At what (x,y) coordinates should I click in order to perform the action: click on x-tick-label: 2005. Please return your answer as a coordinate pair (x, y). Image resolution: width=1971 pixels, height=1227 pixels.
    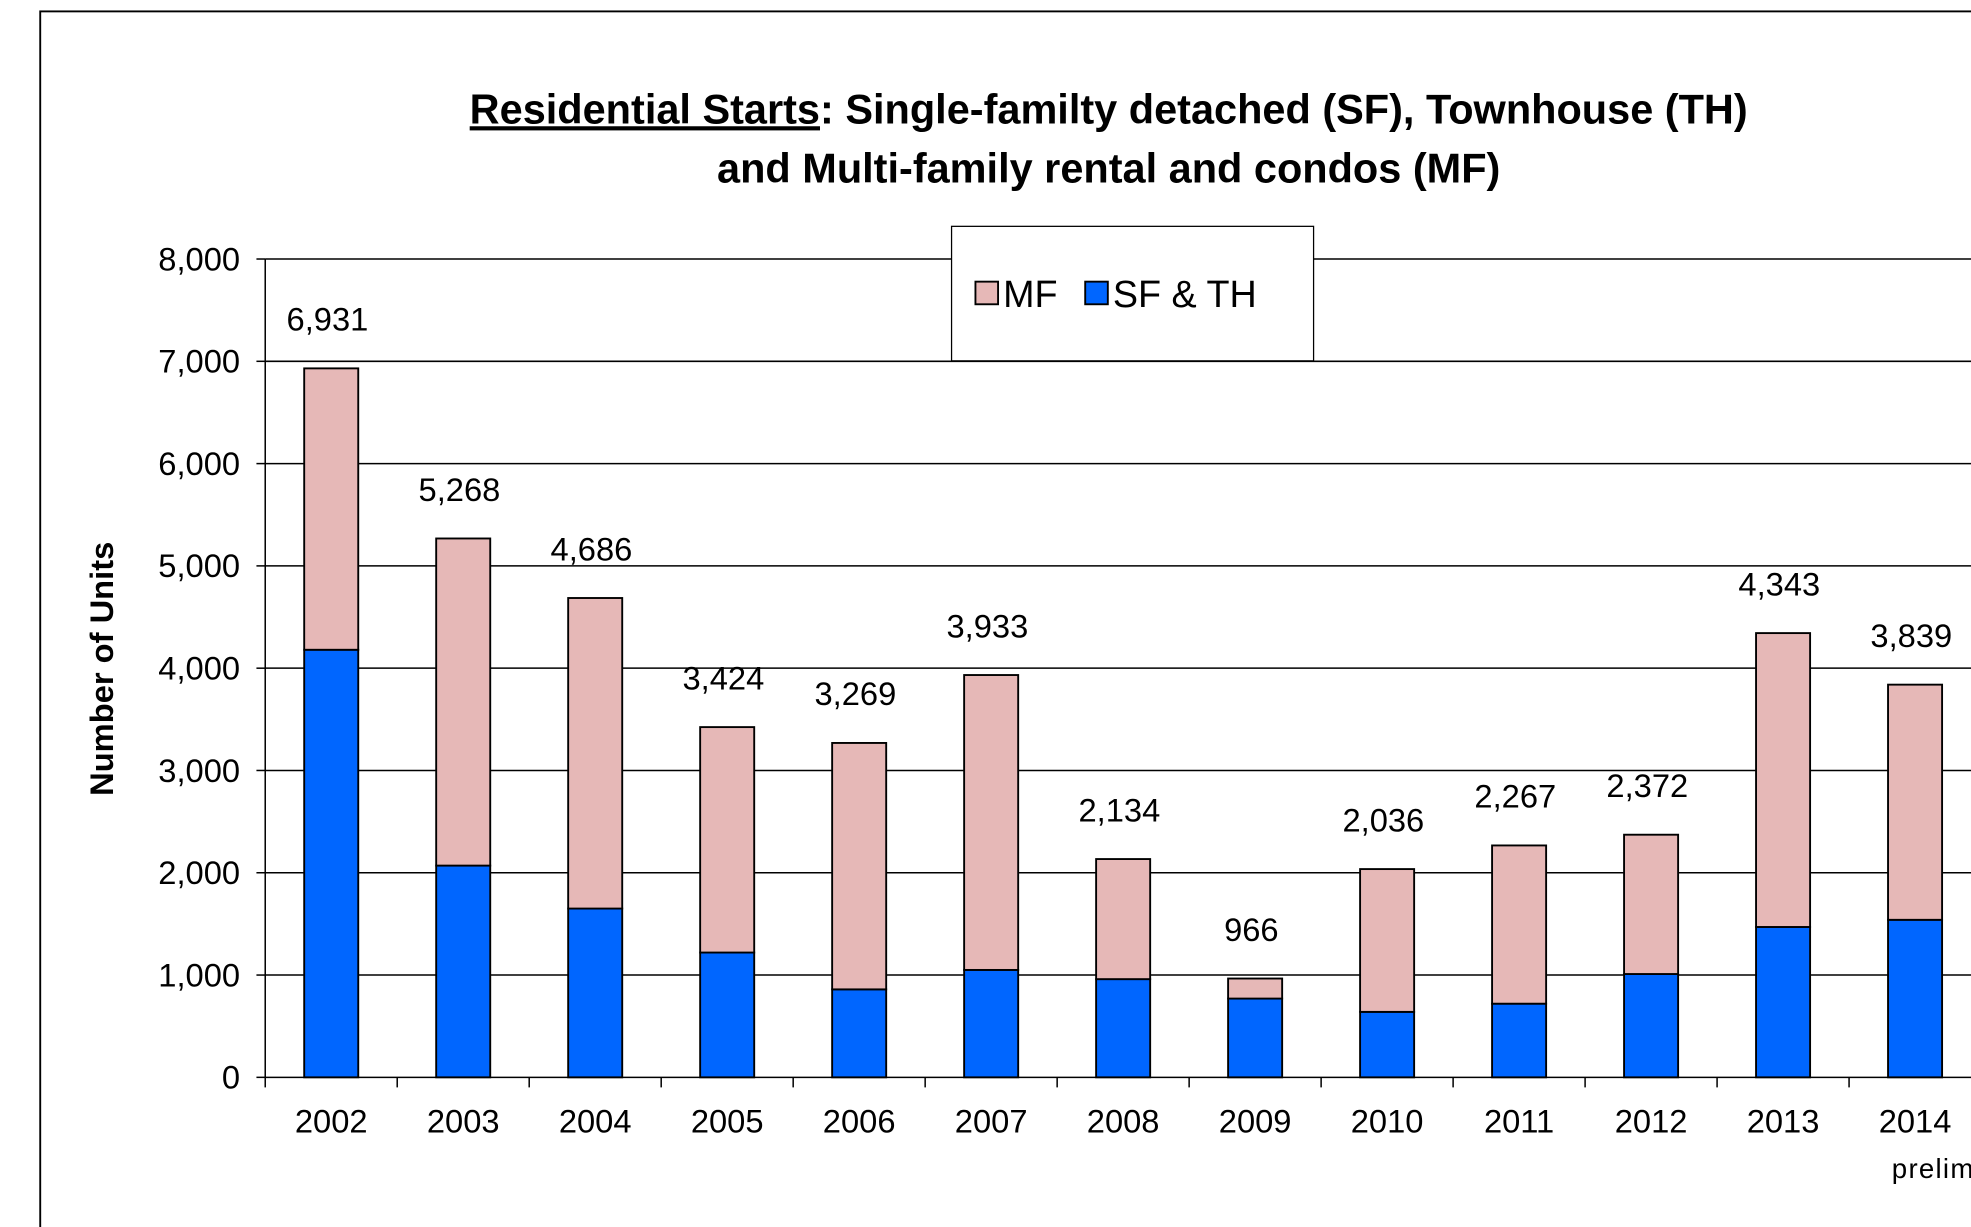
    Looking at the image, I should click on (727, 1121).